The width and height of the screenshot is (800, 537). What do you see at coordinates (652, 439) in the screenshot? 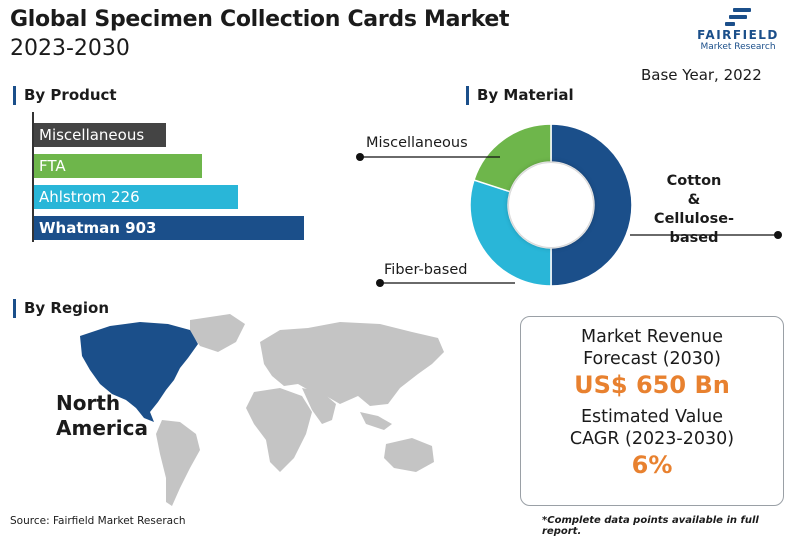
I see `cagr-label-line-2: CAGR (2023-2030)` at bounding box center [652, 439].